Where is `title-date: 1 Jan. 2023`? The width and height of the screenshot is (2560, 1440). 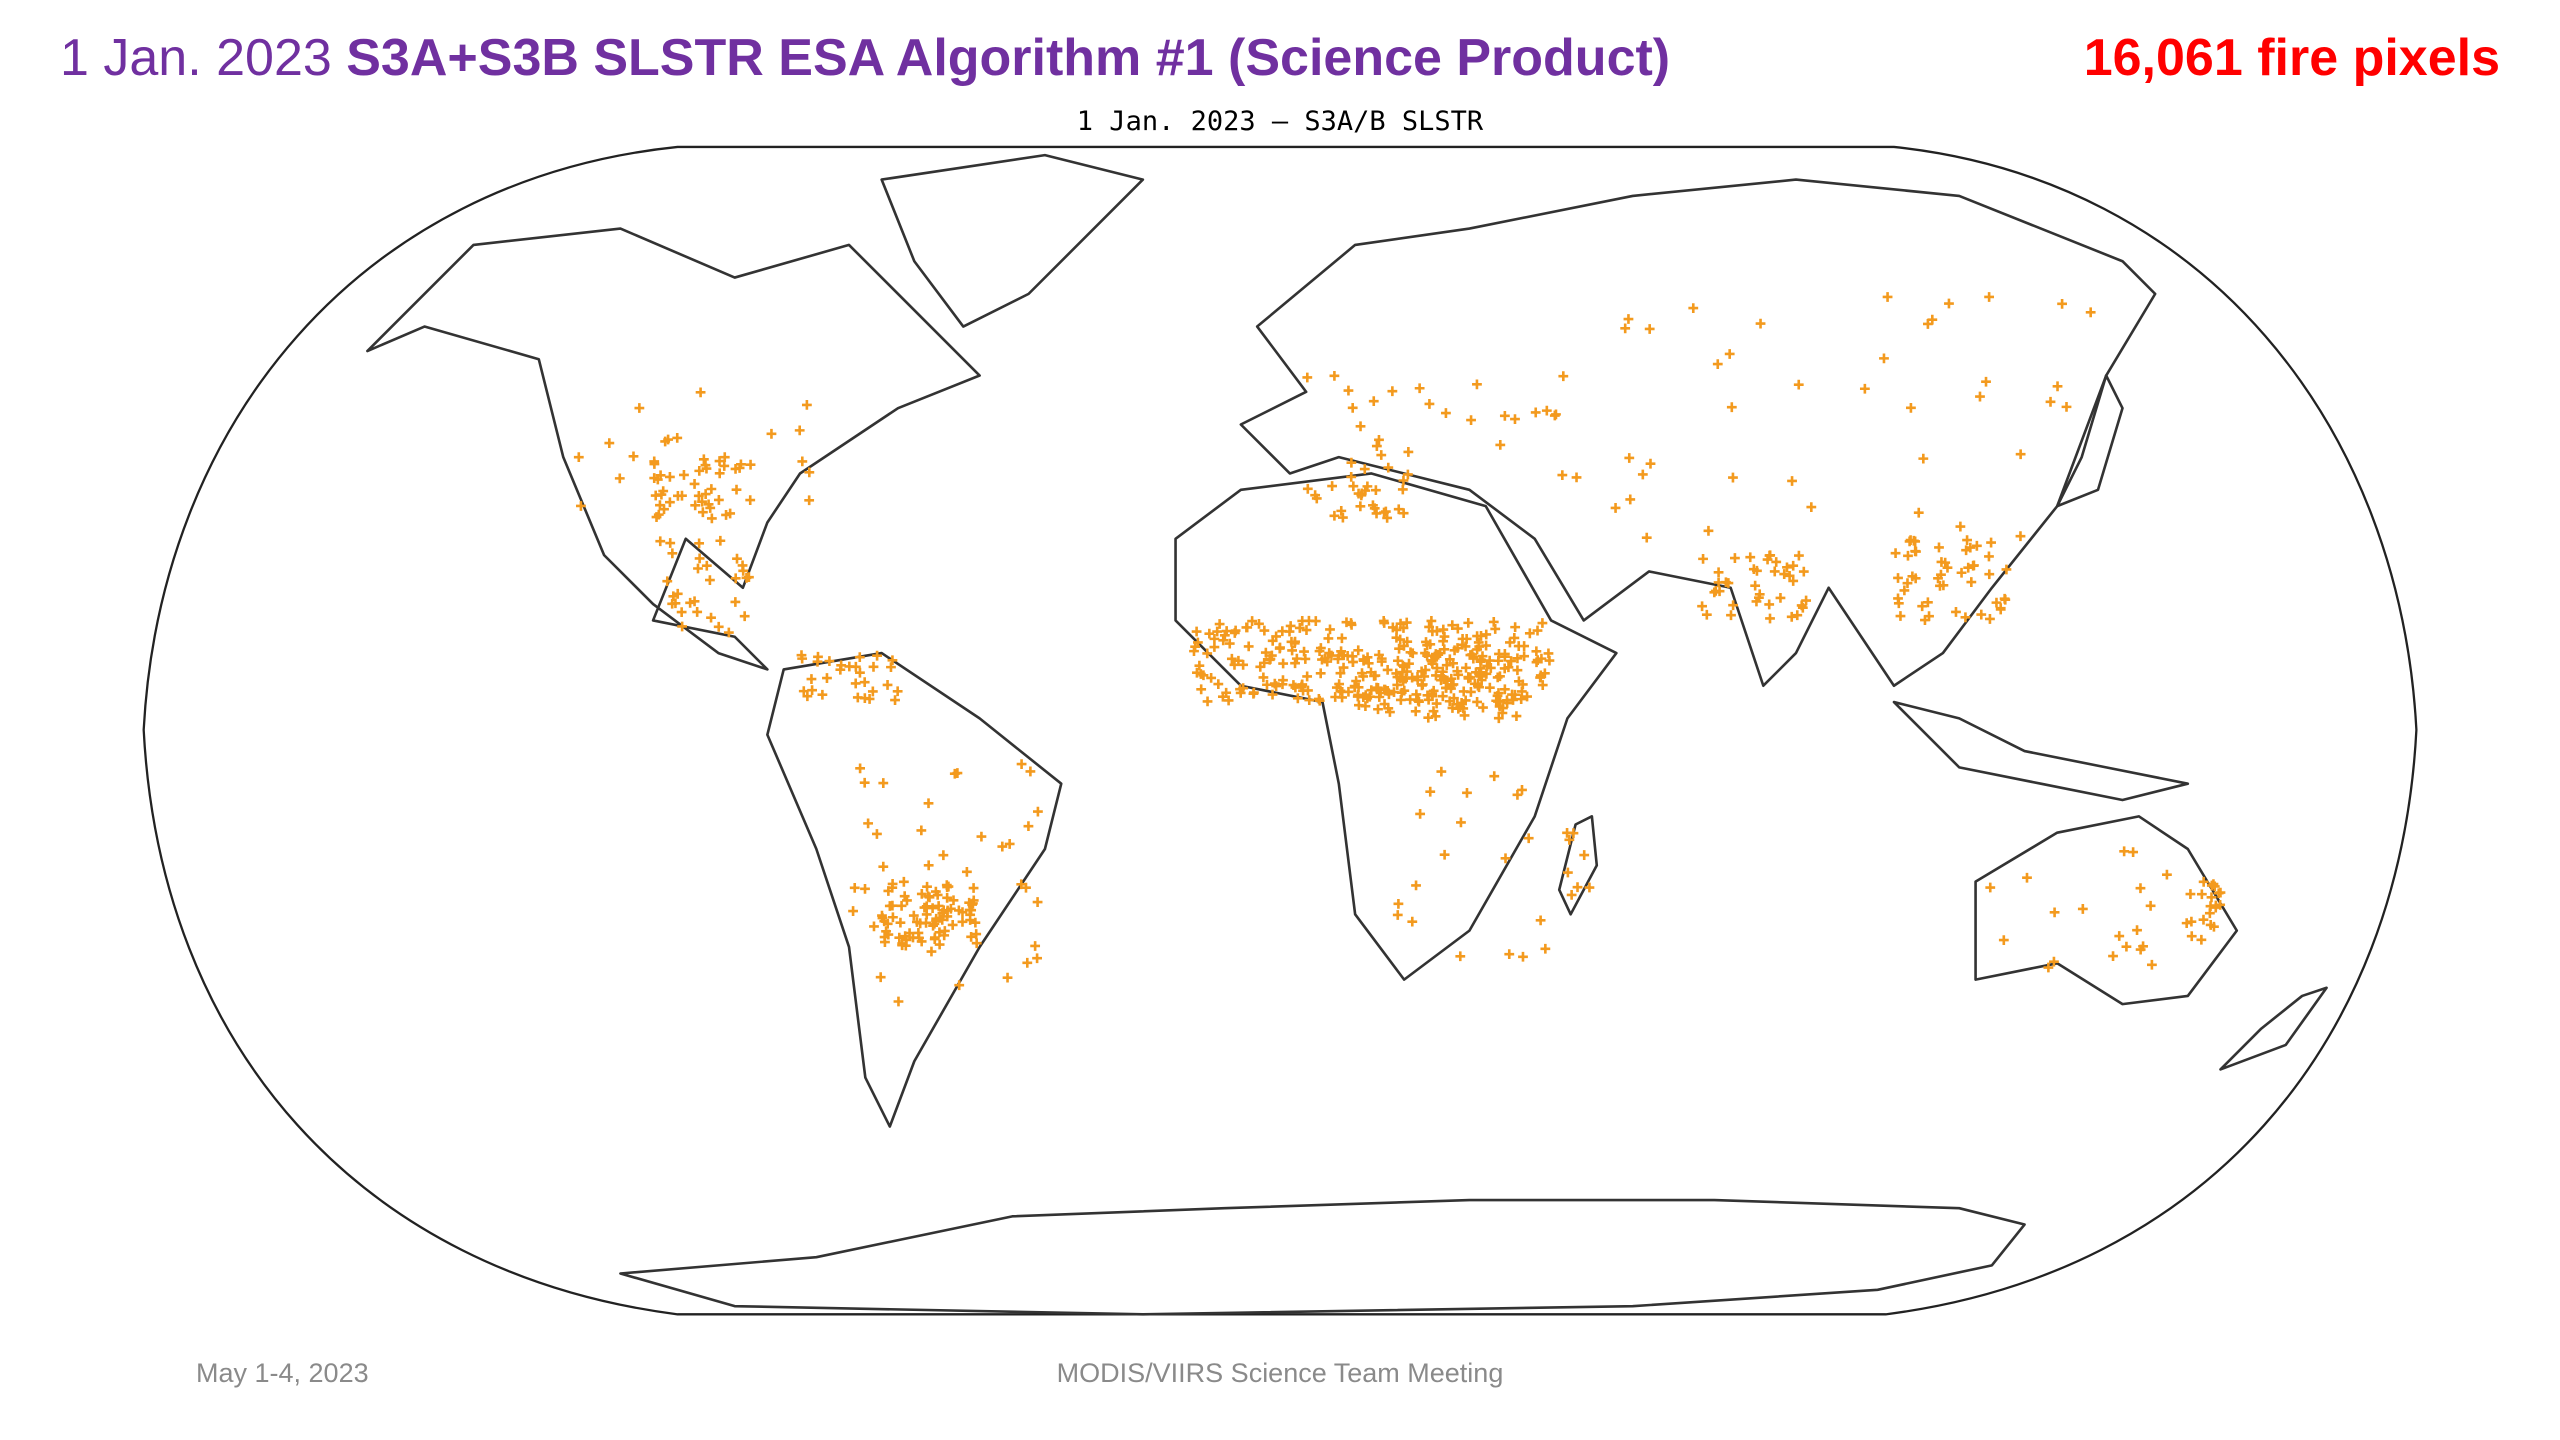 title-date: 1 Jan. 2023 is located at coordinates (196, 58).